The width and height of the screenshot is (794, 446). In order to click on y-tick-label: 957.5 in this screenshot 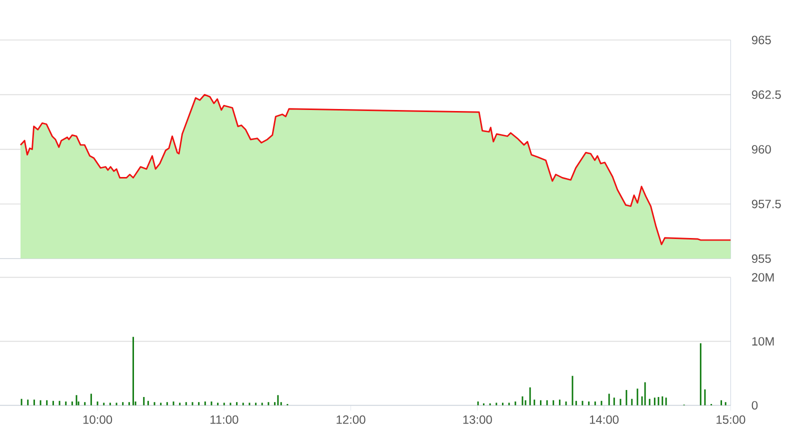, I will do `click(766, 204)`.